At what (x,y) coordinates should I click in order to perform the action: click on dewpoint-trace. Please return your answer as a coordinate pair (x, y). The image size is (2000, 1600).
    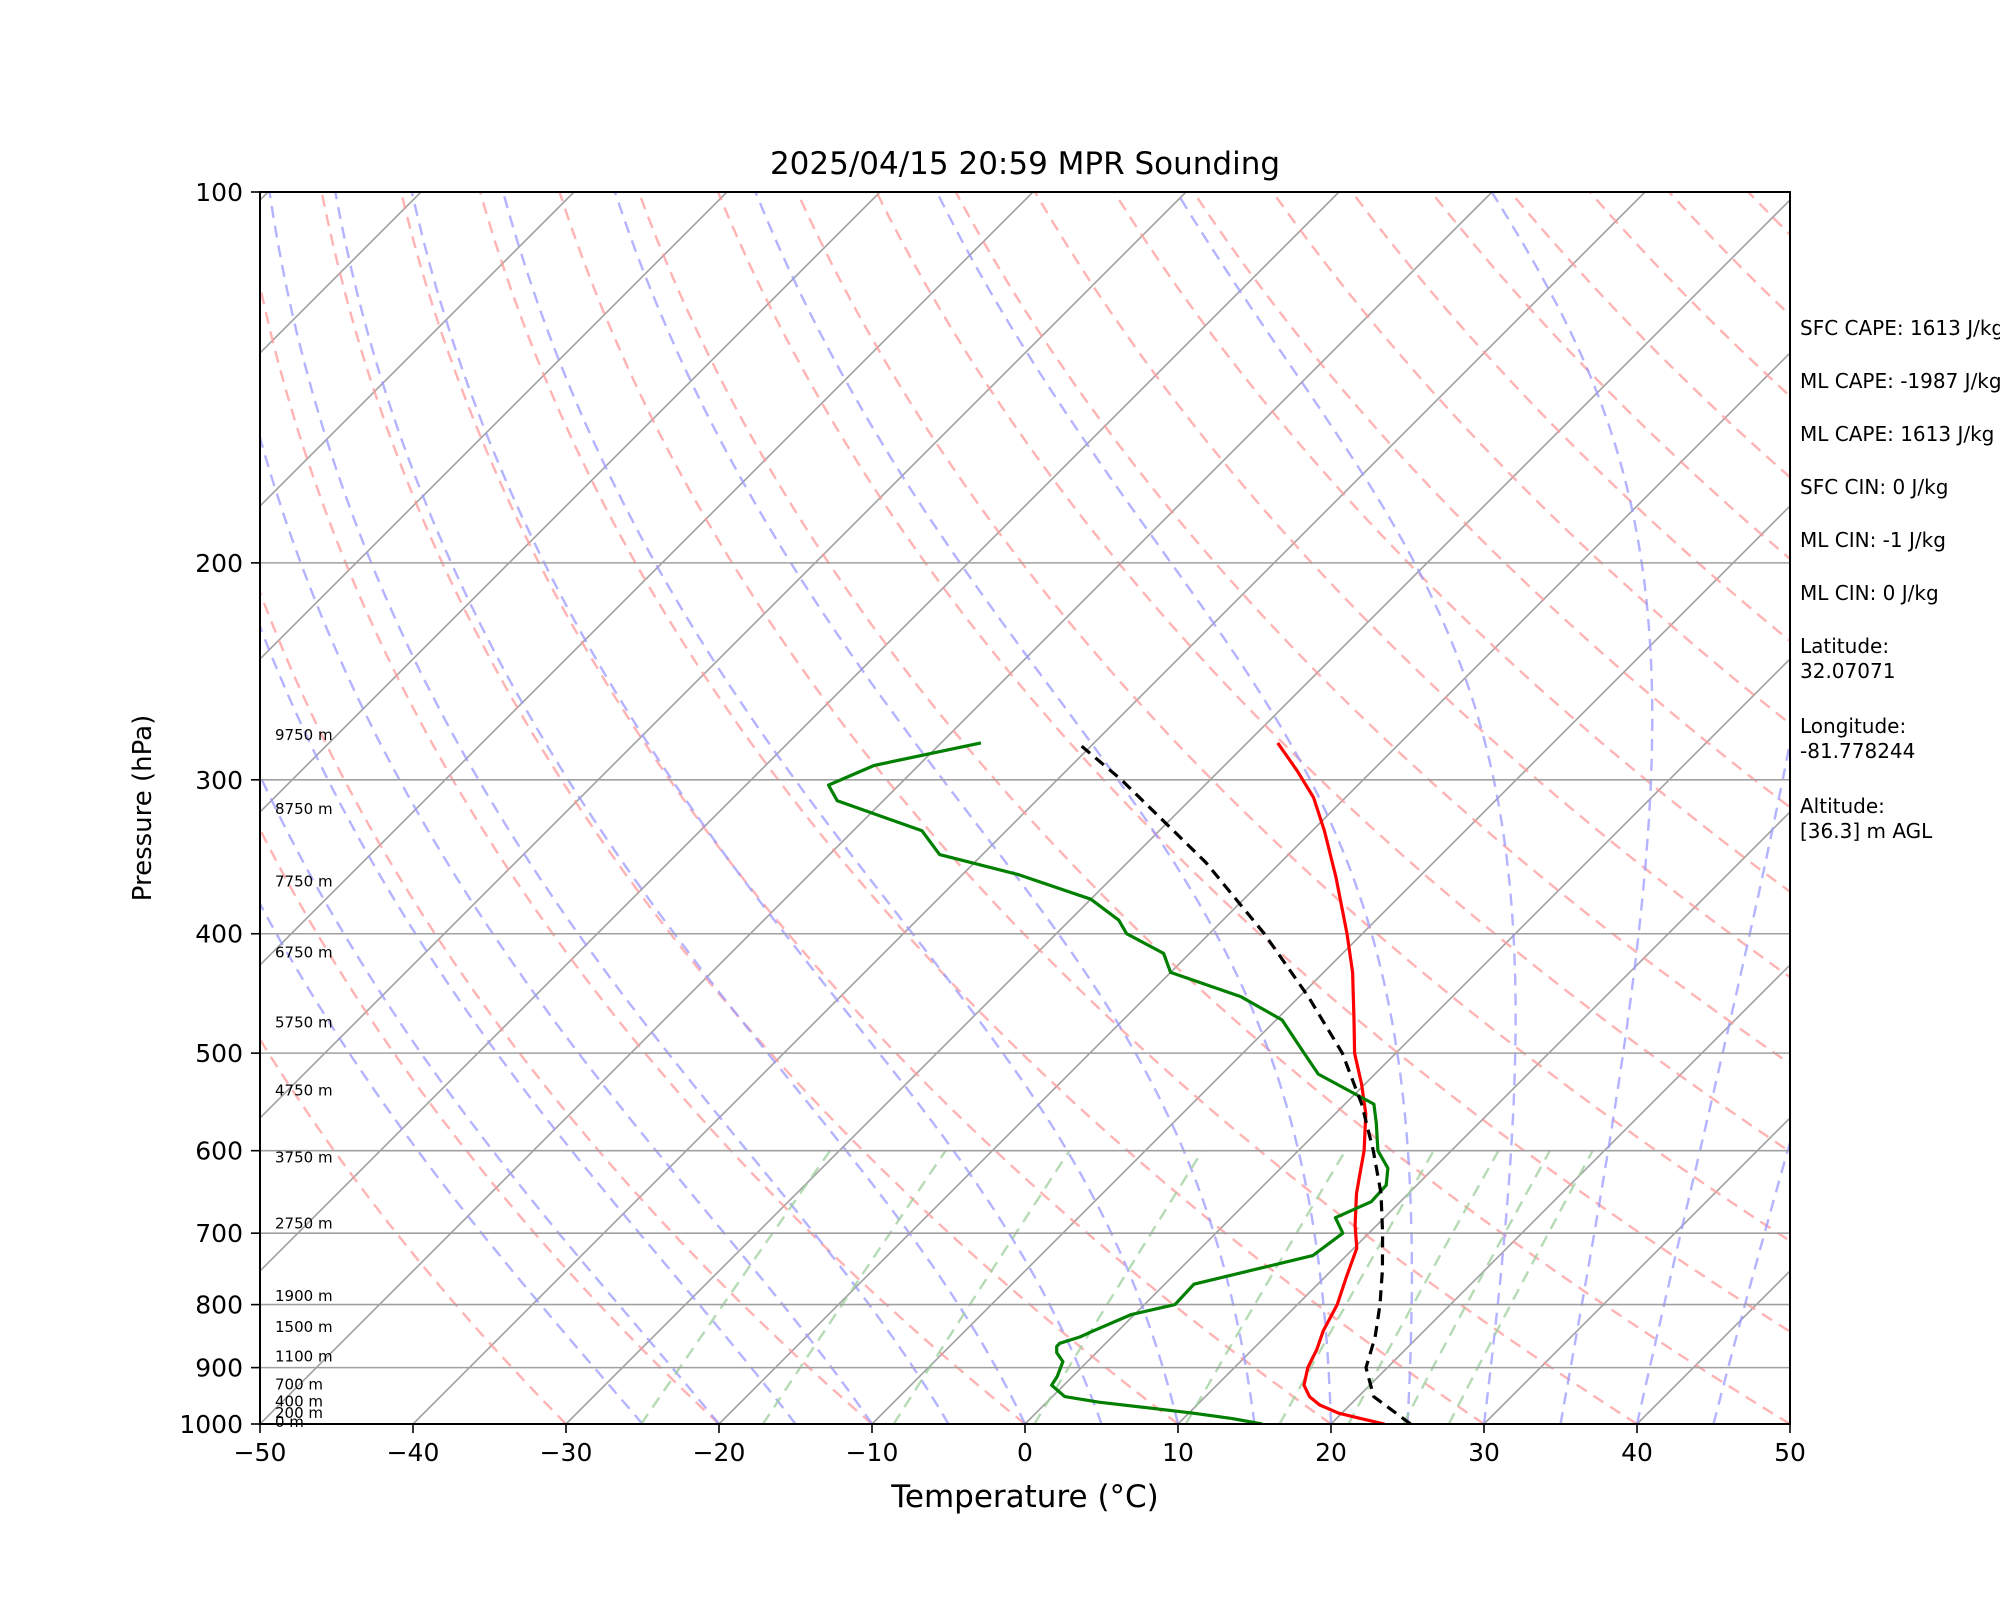
    Looking at the image, I should click on (1108, 1082).